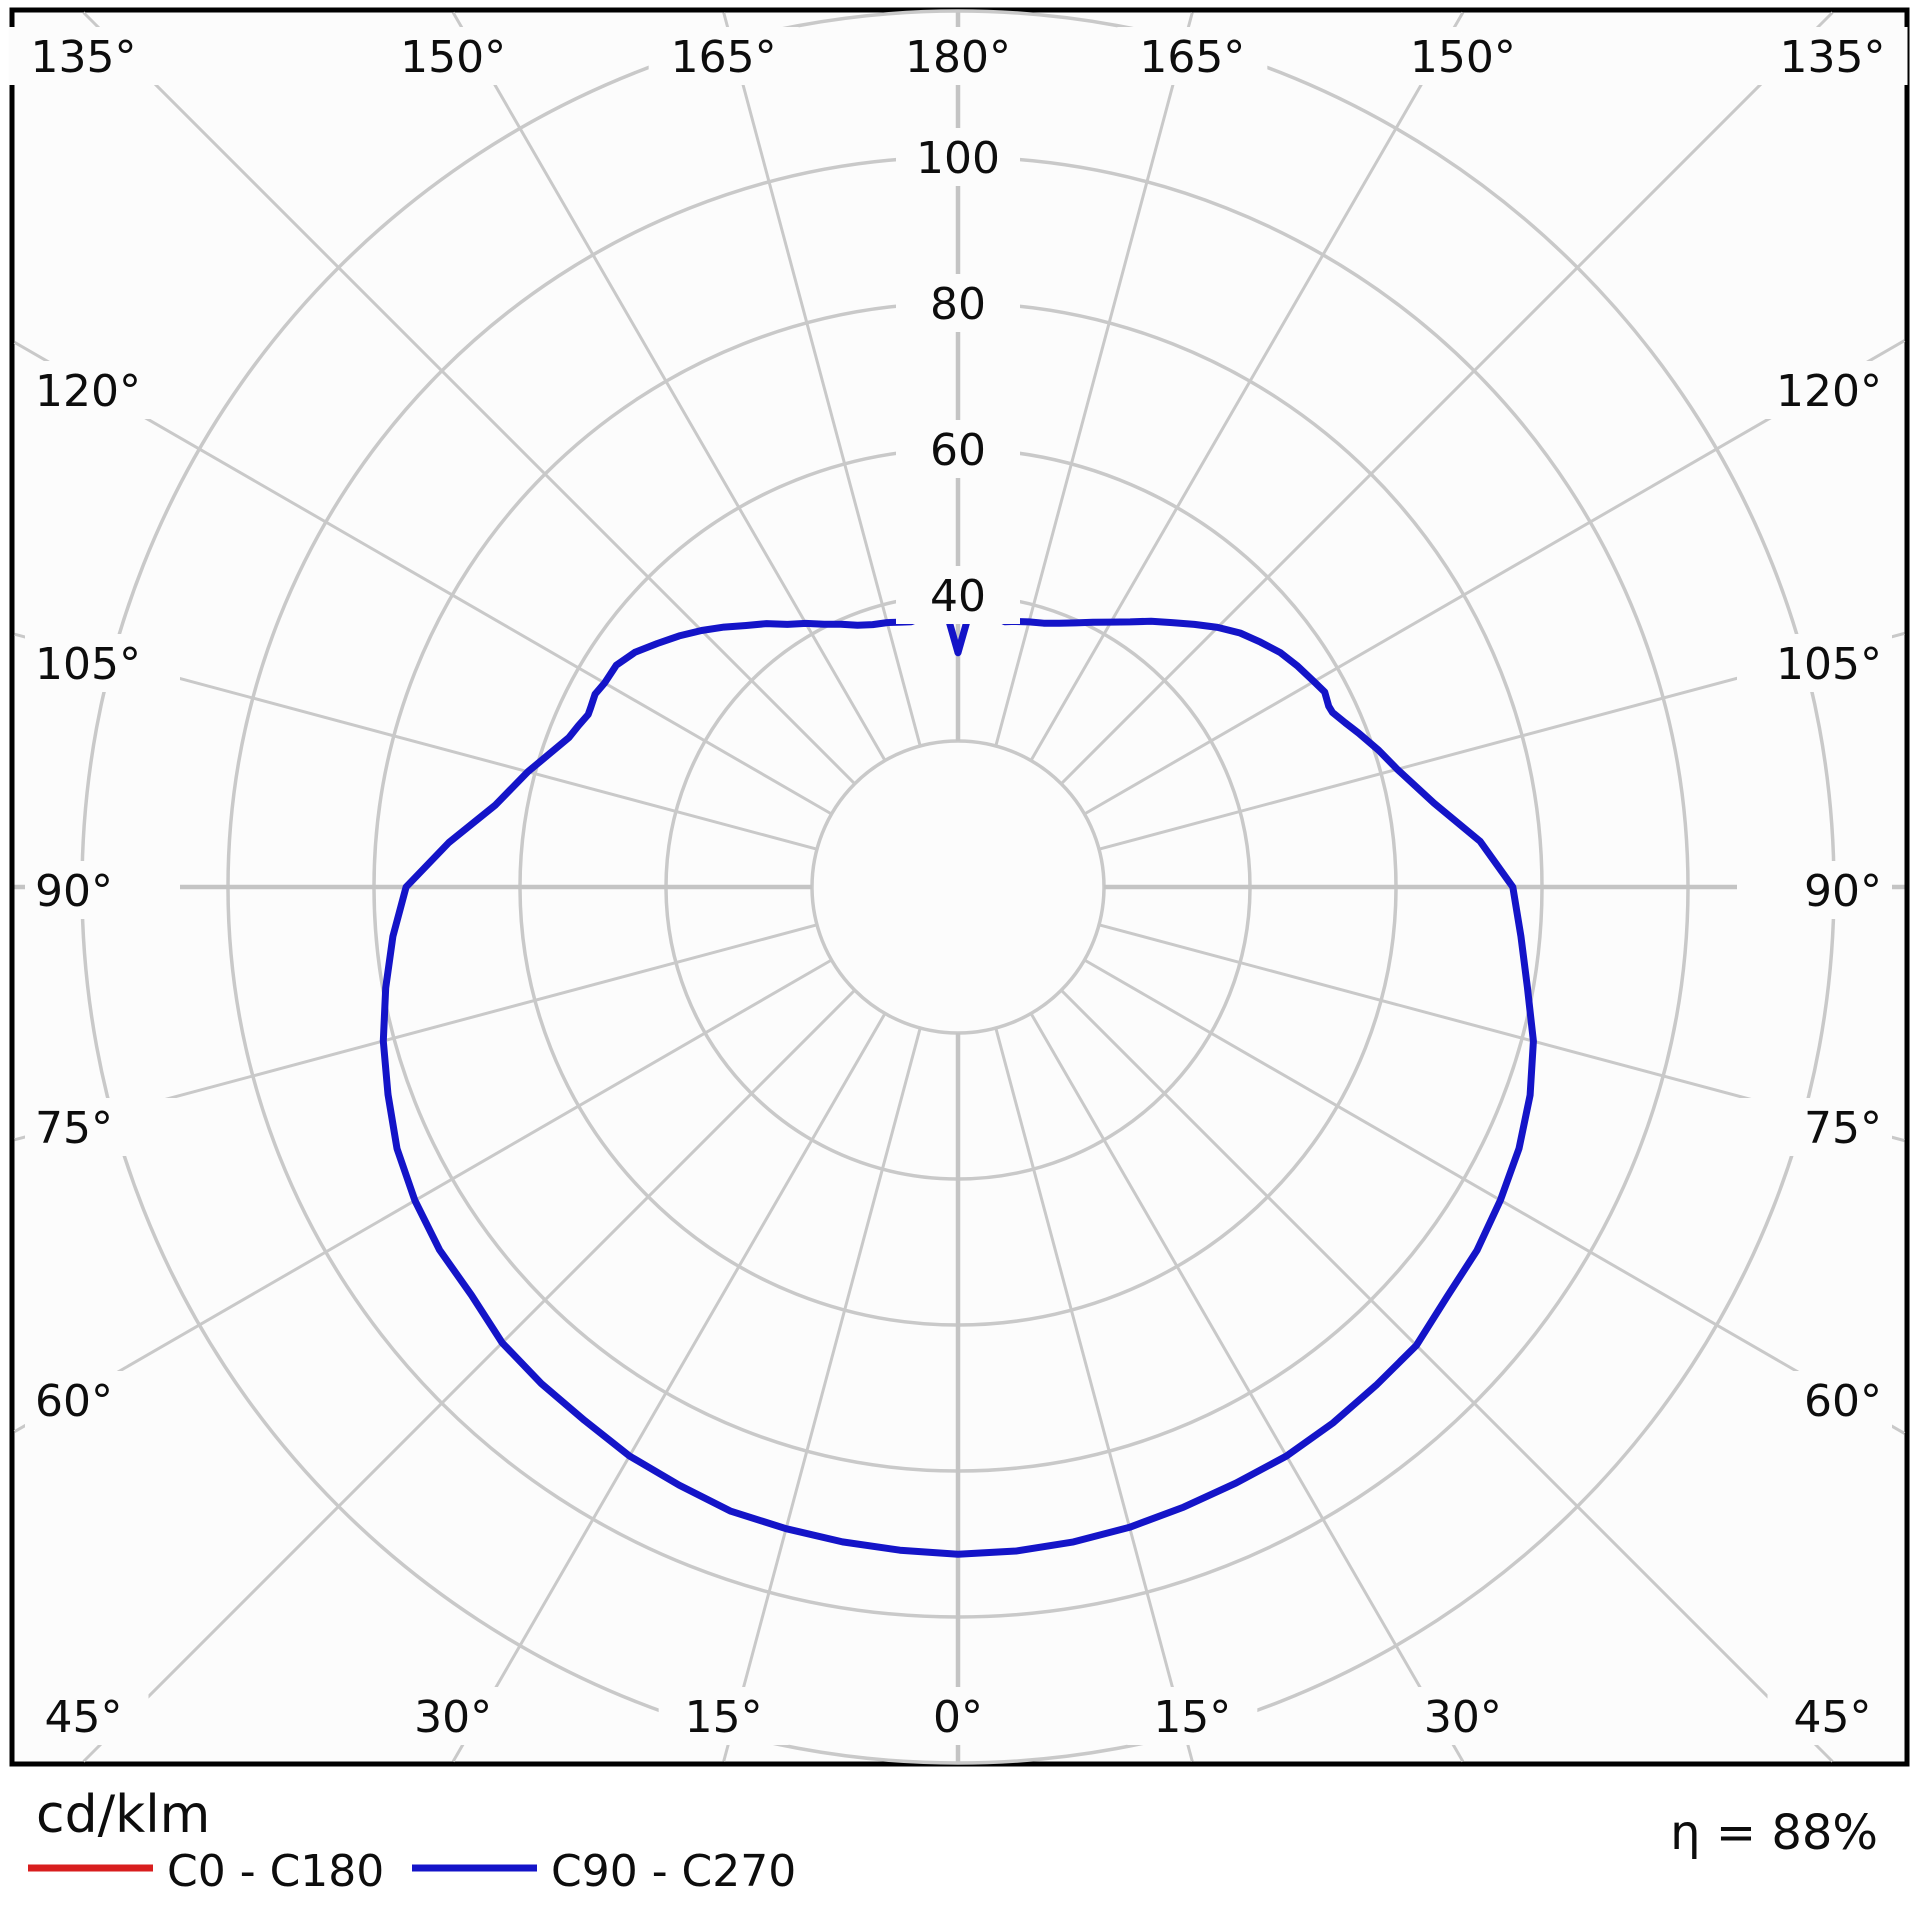 This screenshot has height=1920, width=1920. I want to click on angle-label-top-3: 180°, so click(958, 57).